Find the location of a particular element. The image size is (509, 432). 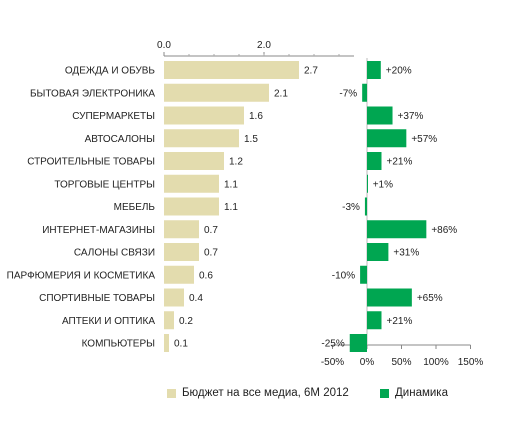

dynamics-value-label: +57% is located at coordinates (424, 139).